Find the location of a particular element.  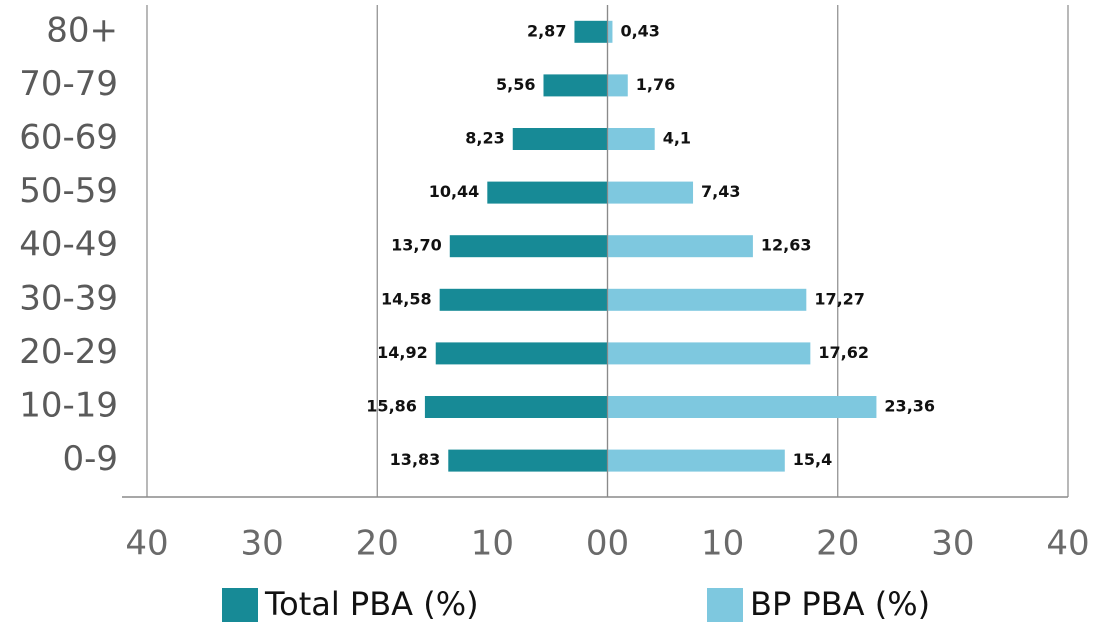

data-label: 2,87 is located at coordinates (546, 30).